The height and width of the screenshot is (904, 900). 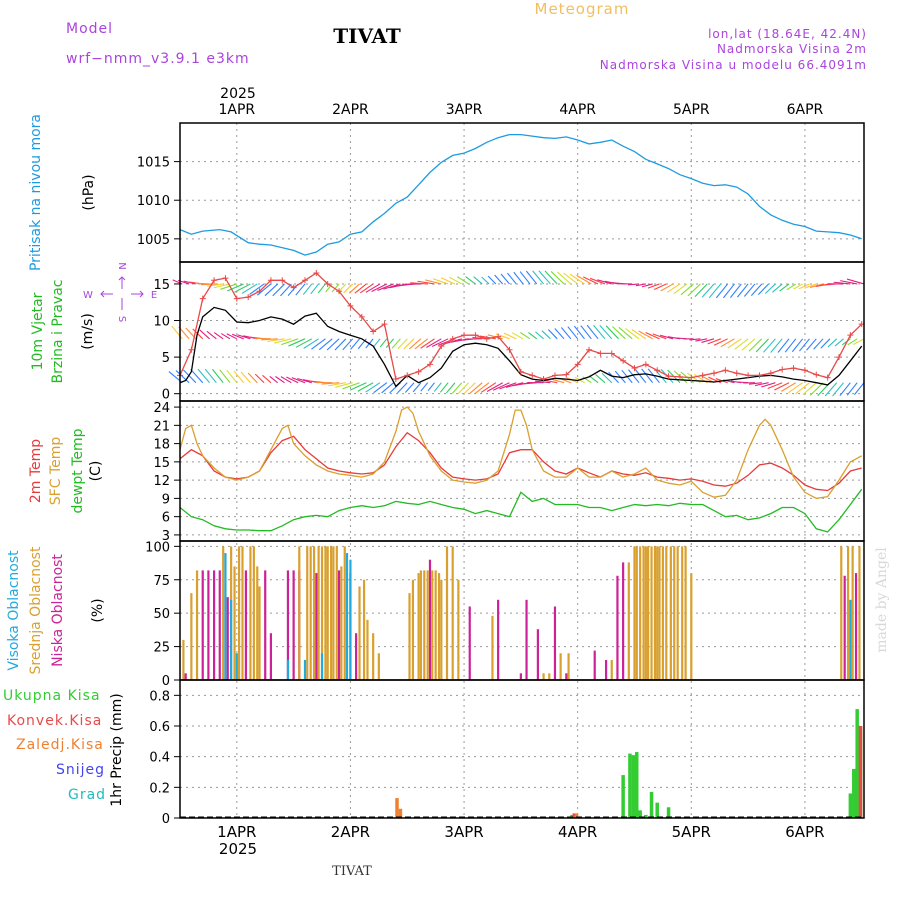 I want to click on compass-e: E, so click(x=154, y=295).